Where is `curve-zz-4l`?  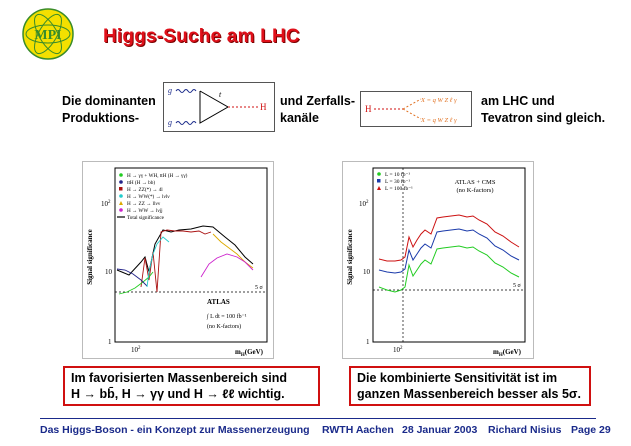
curve-zz-4l is located at coordinates (176, 261).